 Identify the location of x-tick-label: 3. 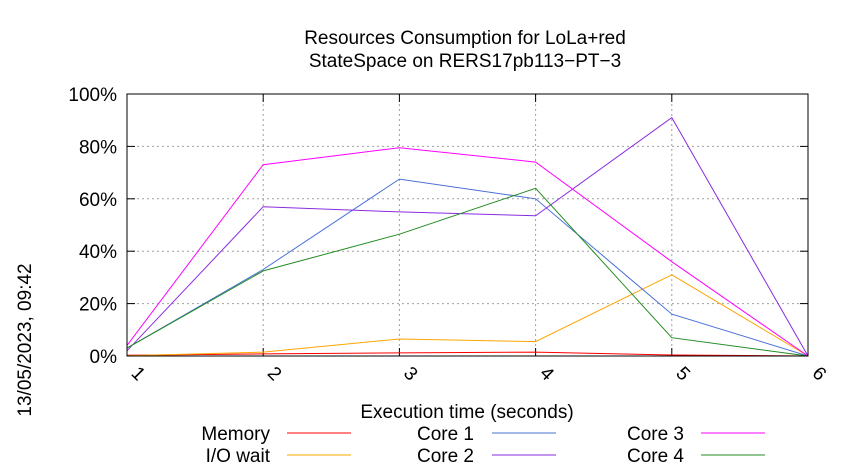
(410, 374).